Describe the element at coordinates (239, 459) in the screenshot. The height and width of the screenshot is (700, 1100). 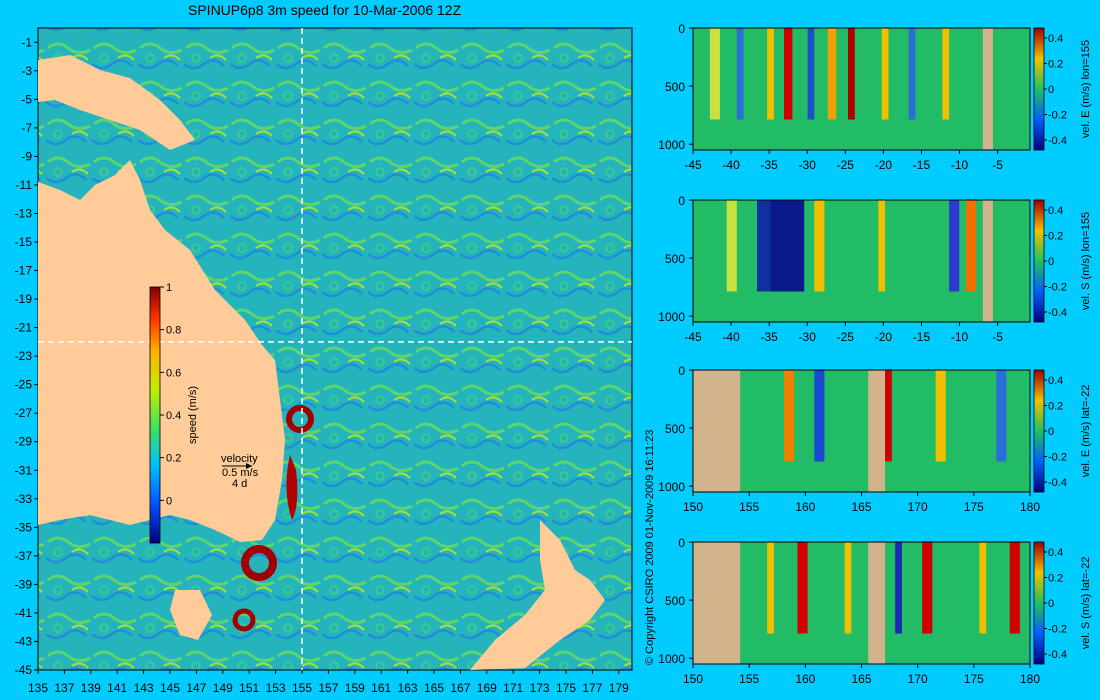
I see `velocity-key-label: velocity` at that location.